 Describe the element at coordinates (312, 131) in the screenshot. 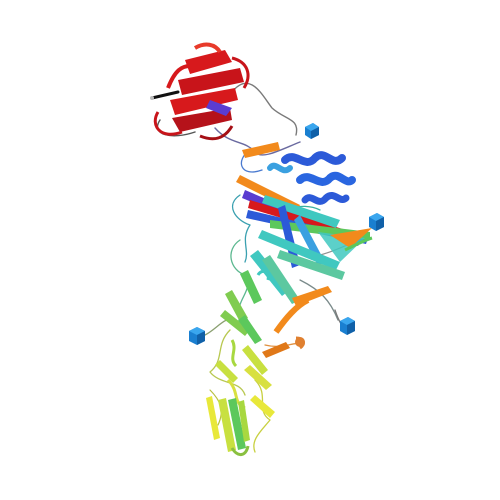

I see `glycan-cube-top` at that location.